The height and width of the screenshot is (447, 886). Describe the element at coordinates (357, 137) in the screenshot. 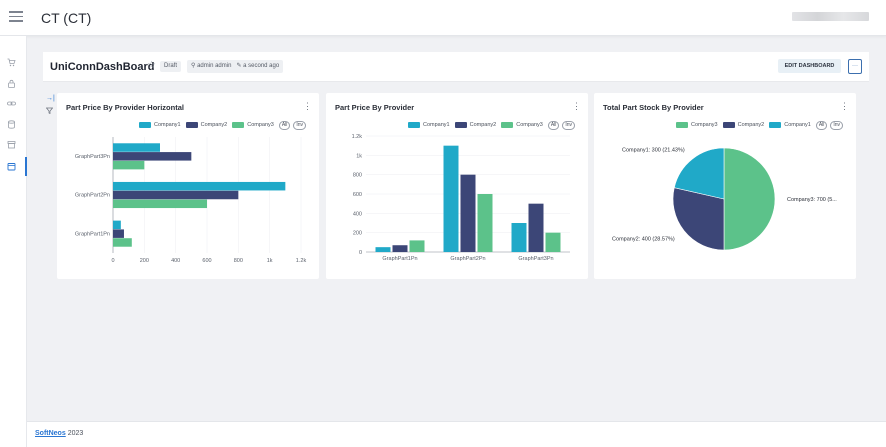

I see `y-tick-label: 1.2k` at that location.